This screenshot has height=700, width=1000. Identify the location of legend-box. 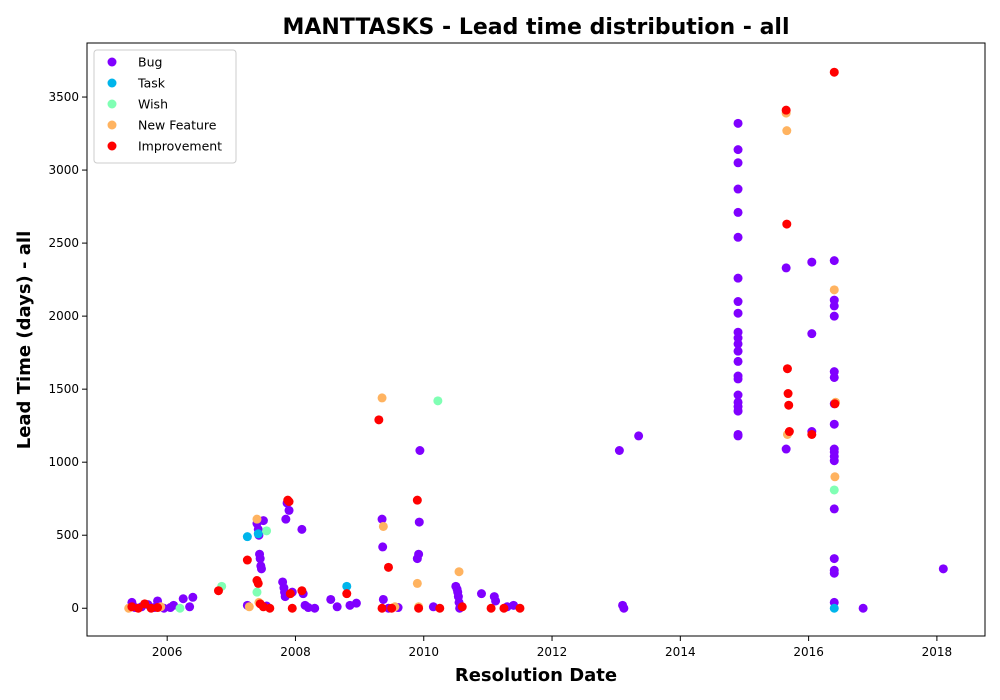
(165, 106).